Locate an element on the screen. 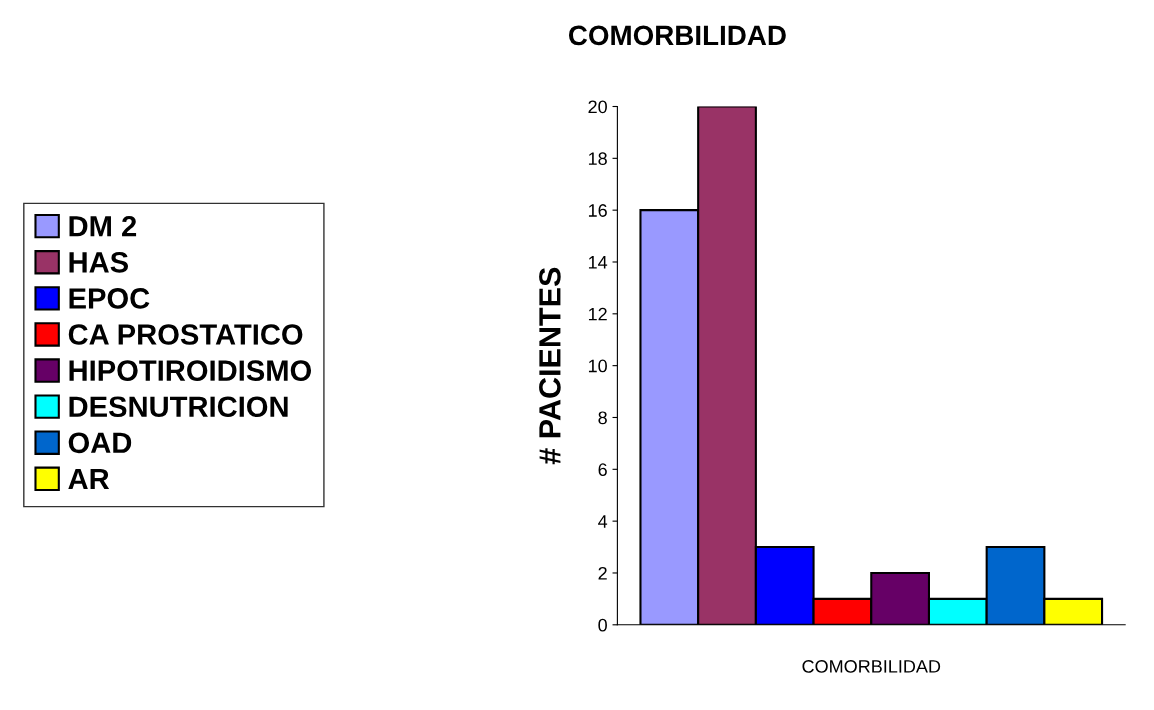 The width and height of the screenshot is (1154, 710). legend-label: OAD is located at coordinates (100, 443).